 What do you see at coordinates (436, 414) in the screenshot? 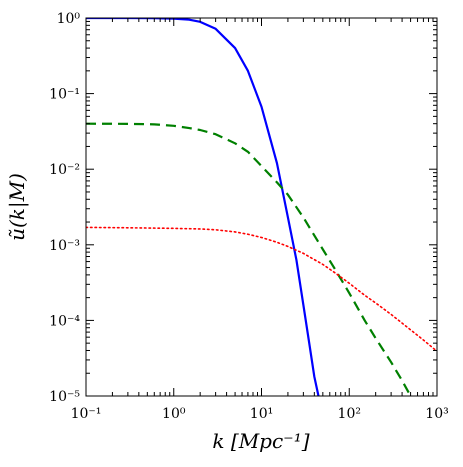
I see `x-tick-label: 10³` at bounding box center [436, 414].